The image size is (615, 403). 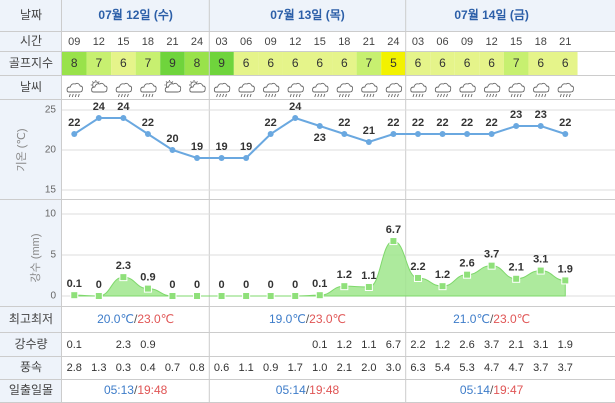 I want to click on wind-speed-value: 5.3, so click(x=466, y=368).